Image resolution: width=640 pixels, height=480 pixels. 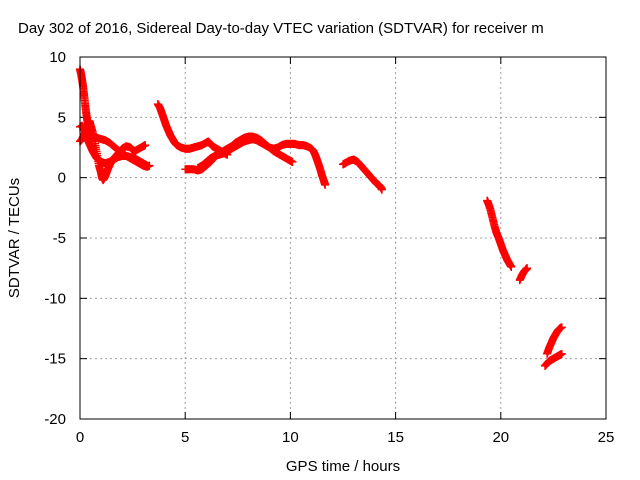 What do you see at coordinates (57, 57) in the screenshot?
I see `y-tick-label: 10` at bounding box center [57, 57].